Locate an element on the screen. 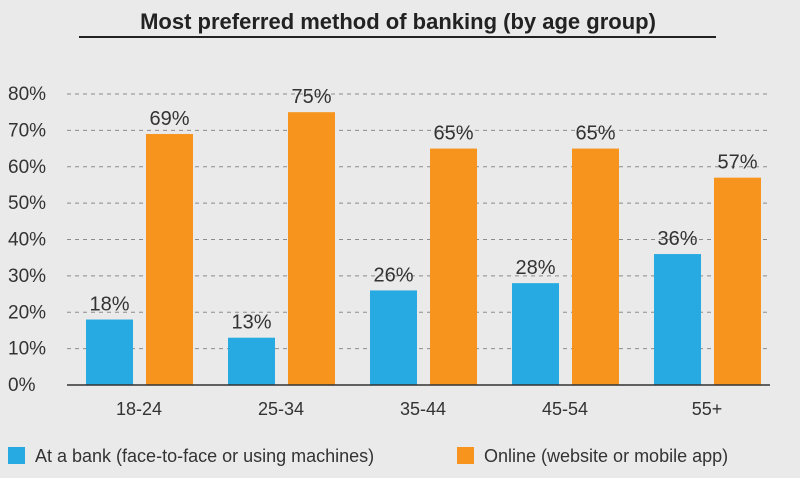 Image resolution: width=800 pixels, height=478 pixels. x-tick-label: 25-34 is located at coordinates (281, 409).